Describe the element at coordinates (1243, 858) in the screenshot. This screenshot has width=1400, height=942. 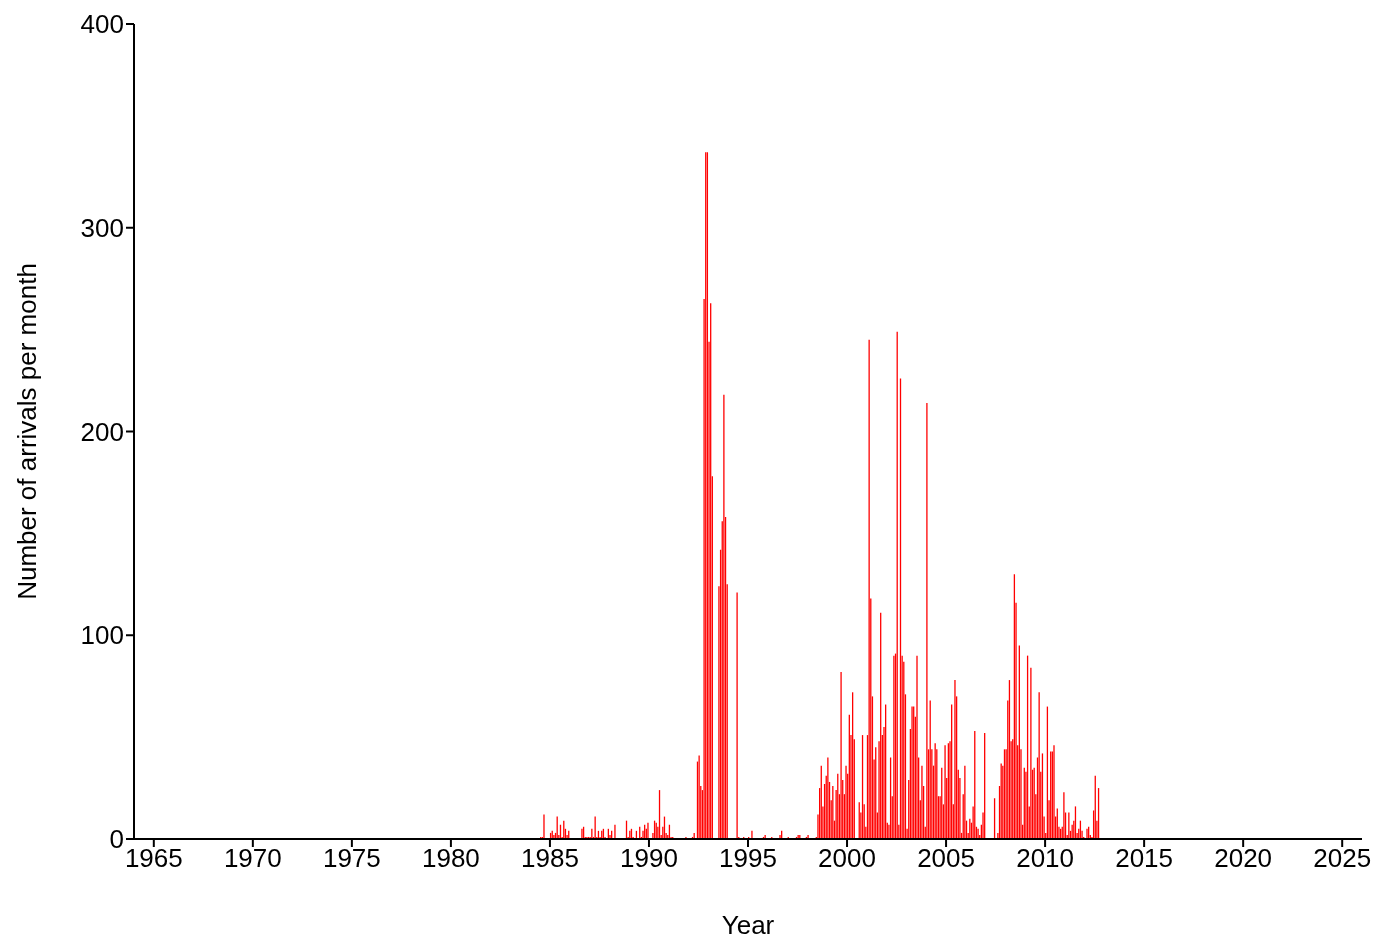
I see `x-tick-label: 2020` at that location.